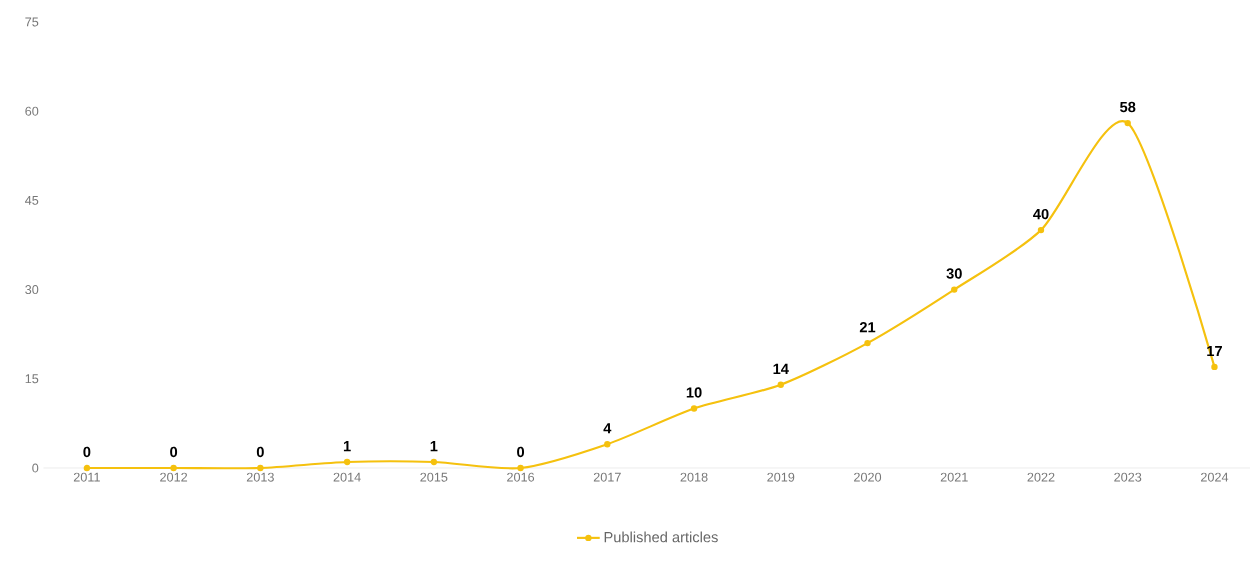  Describe the element at coordinates (32, 111) in the screenshot. I see `y-tick-label: 60` at that location.